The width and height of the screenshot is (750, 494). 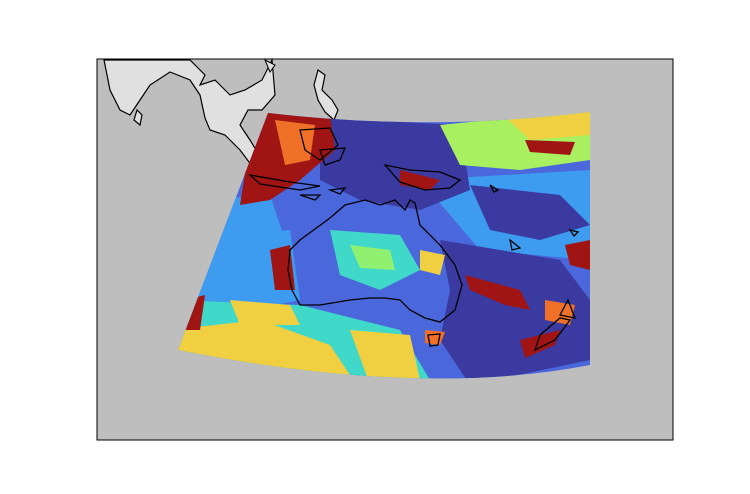 I want to click on sulawesi-coast, so click(x=333, y=156).